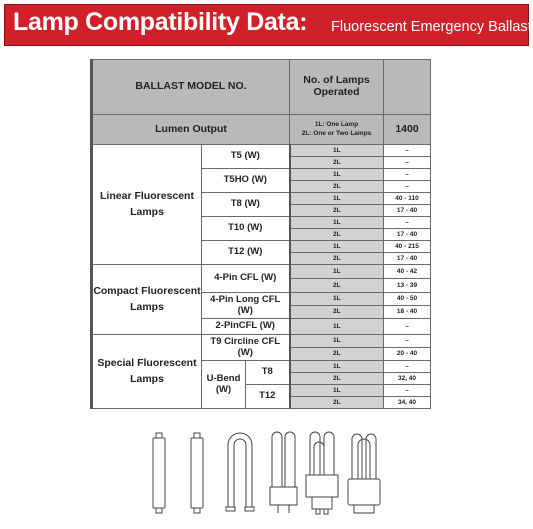 This screenshot has width=533, height=529. What do you see at coordinates (407, 87) in the screenshot?
I see `model-value-cell` at bounding box center [407, 87].